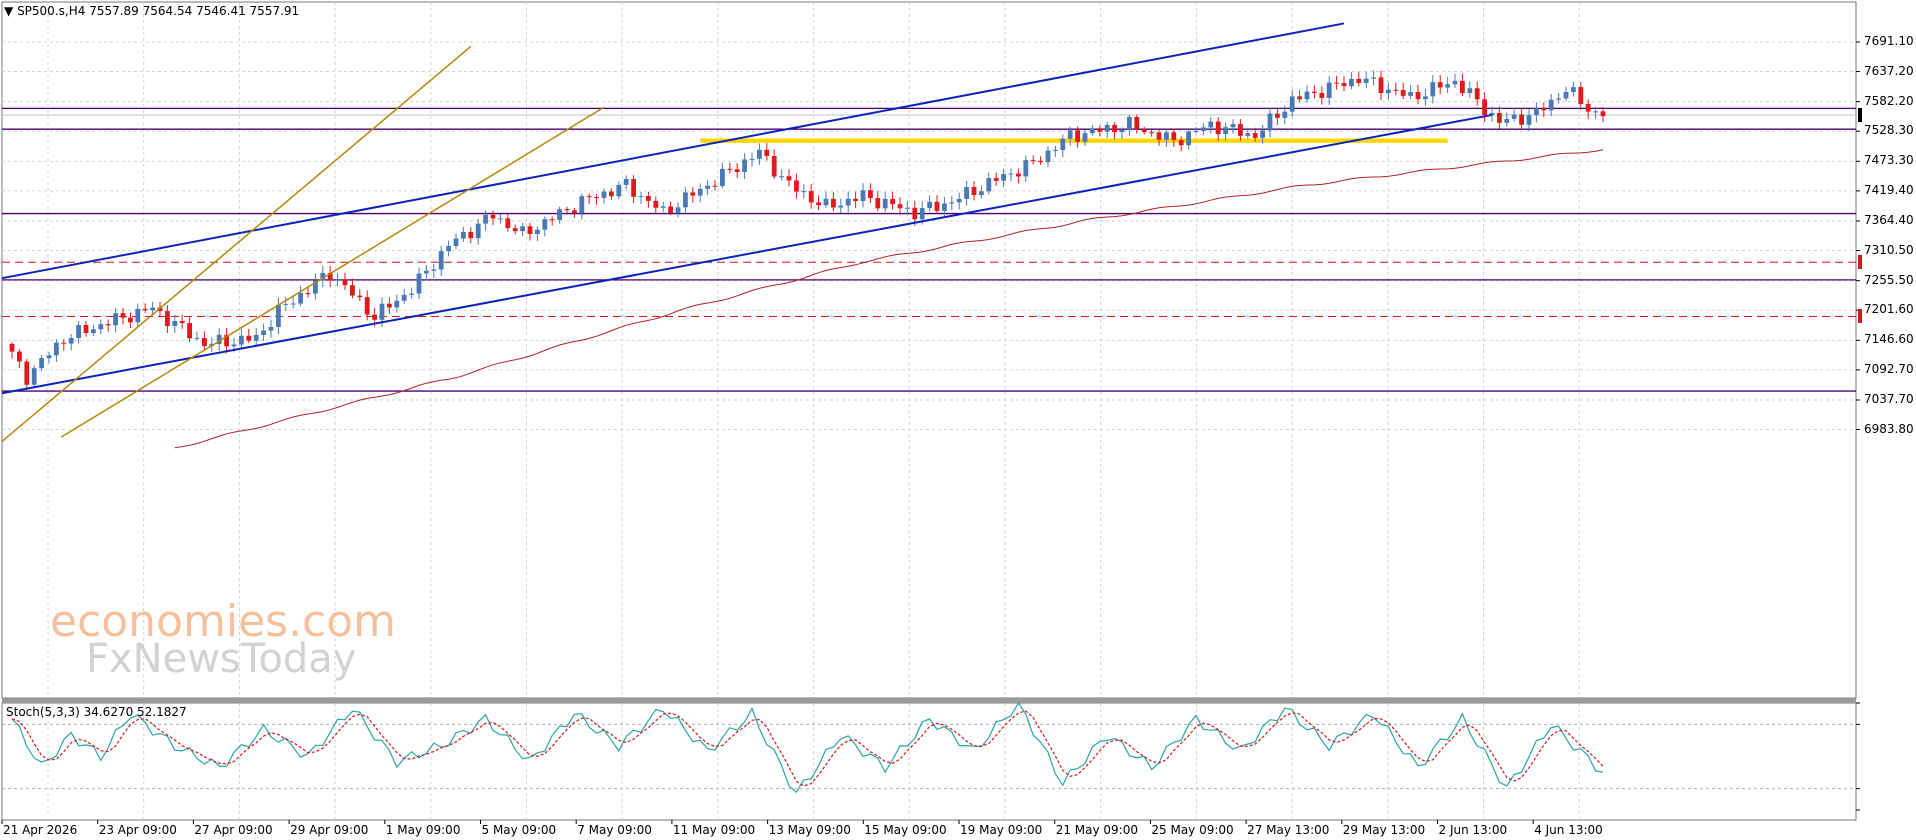  What do you see at coordinates (1889, 41) in the screenshot?
I see `price-axis-label: 7691.10` at bounding box center [1889, 41].